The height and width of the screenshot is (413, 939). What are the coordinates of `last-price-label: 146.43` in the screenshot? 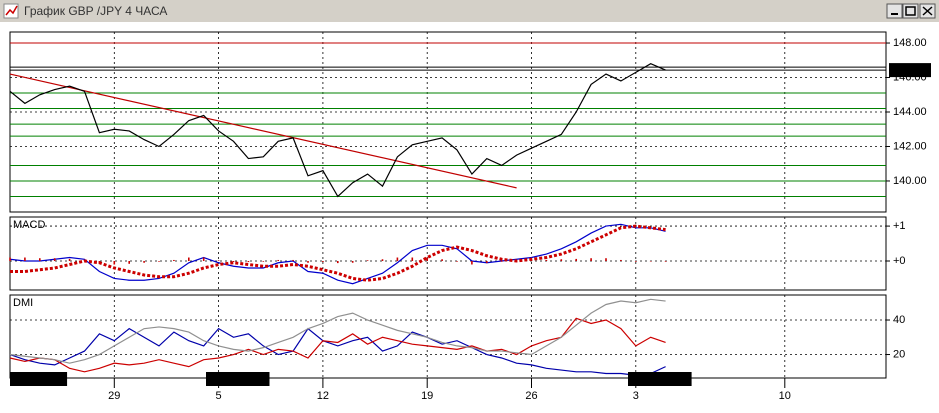 It's located at (909, 70).